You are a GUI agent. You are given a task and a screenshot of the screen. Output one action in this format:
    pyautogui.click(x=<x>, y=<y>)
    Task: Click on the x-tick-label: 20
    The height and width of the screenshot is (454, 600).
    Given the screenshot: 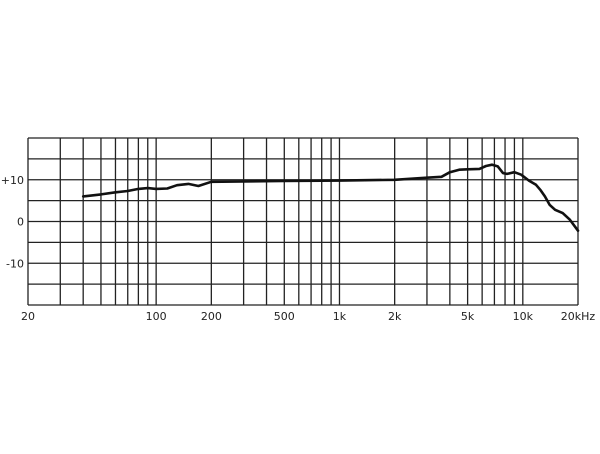 What is the action you would take?
    pyautogui.click(x=28, y=316)
    